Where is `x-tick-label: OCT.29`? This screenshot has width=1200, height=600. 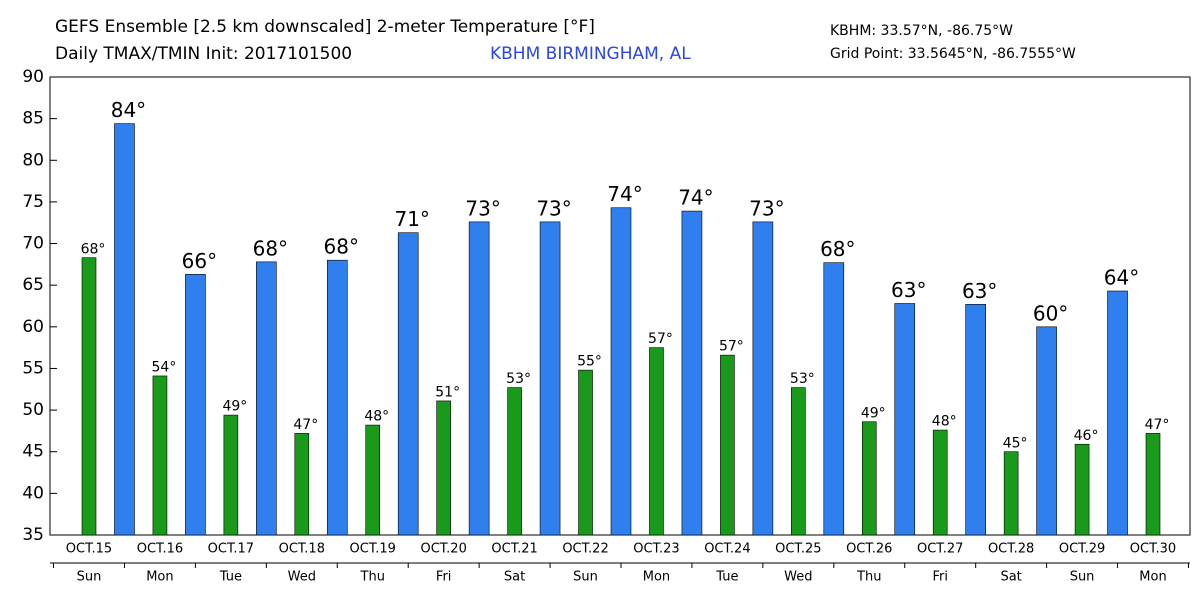
x-tick-label: OCT.29 is located at coordinates (1082, 549).